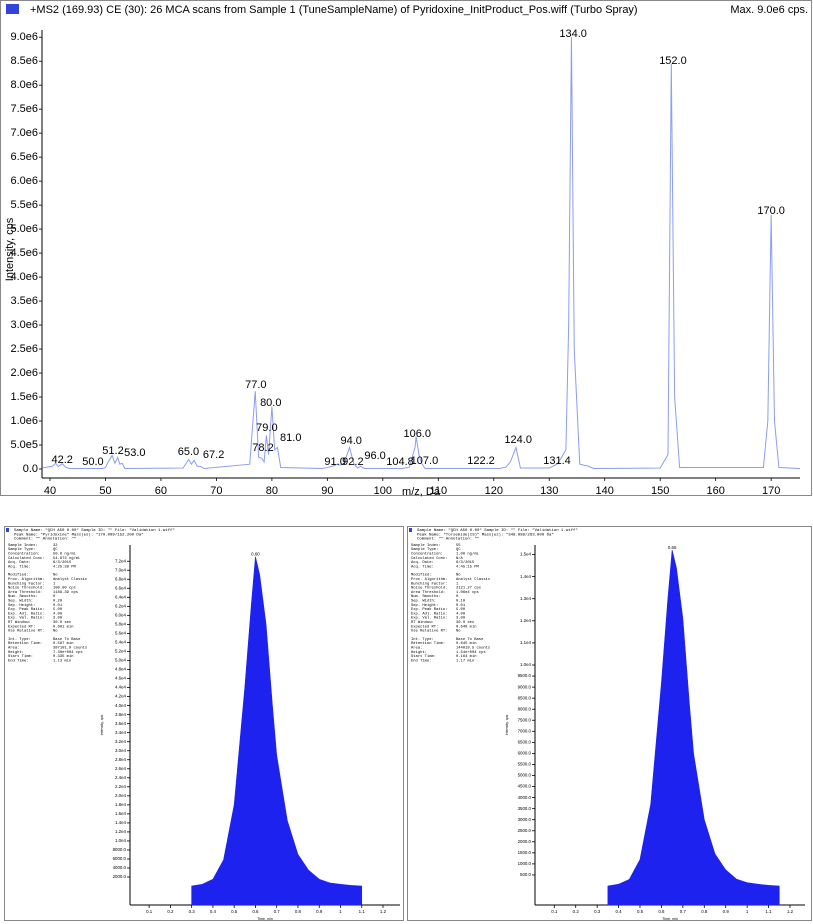 The image size is (813, 924). Describe the element at coordinates (19, 563) in the screenshot. I see `info-label: Acq. Date:` at that location.